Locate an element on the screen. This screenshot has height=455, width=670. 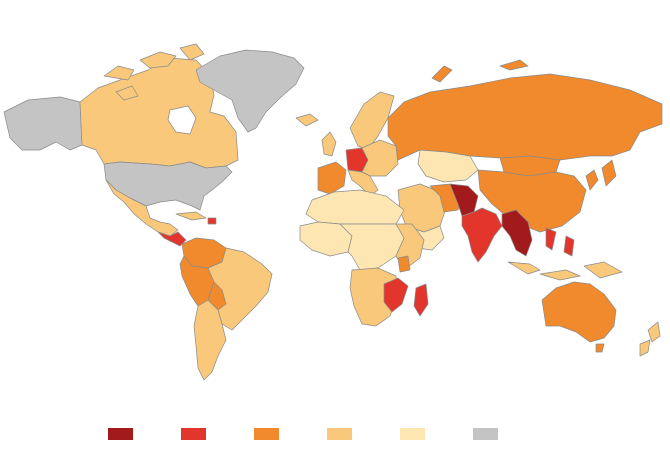
region-usa is located at coordinates (168, 186).